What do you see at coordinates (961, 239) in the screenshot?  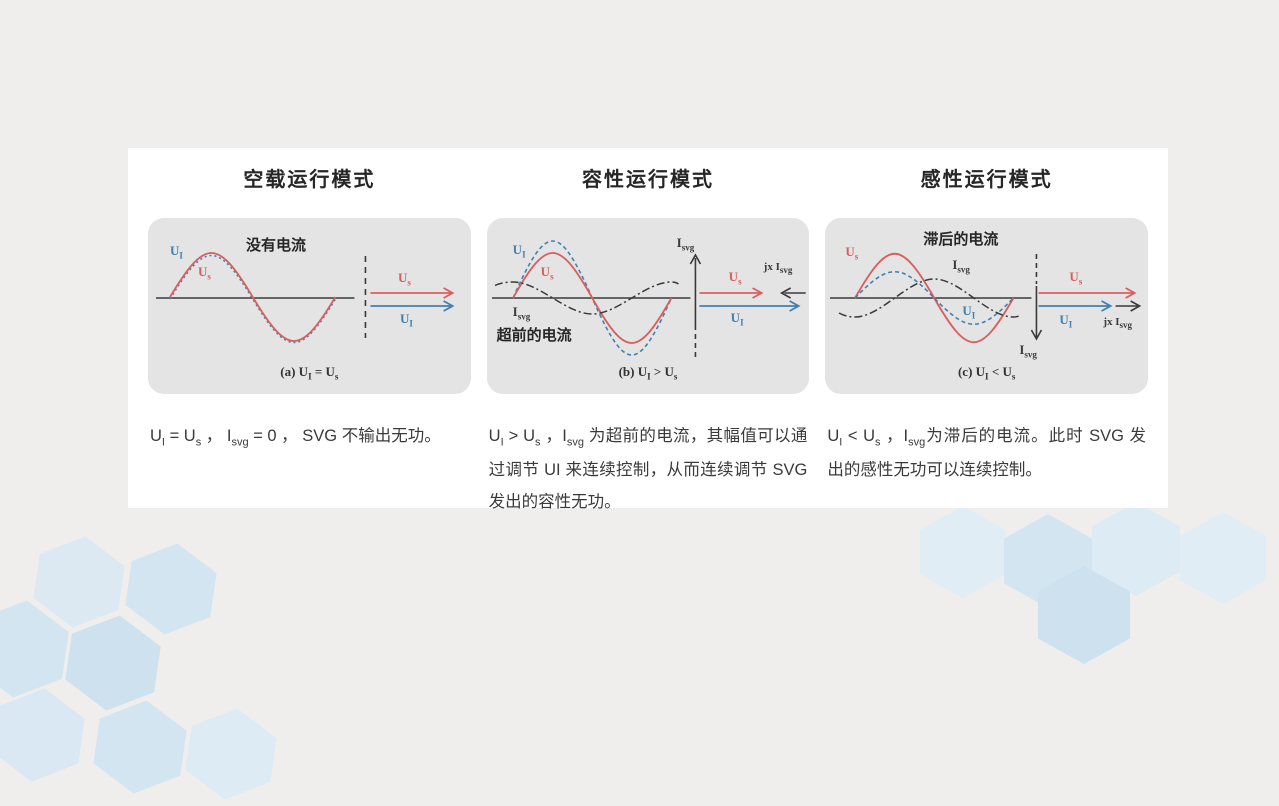 I see `lagging-current-note: 滞后的电流` at bounding box center [961, 239].